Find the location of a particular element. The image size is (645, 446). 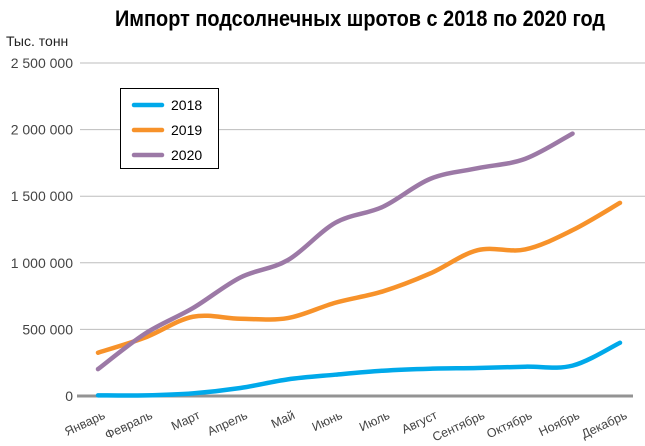

y-tick-label: 500 000 is located at coordinates (47, 329).